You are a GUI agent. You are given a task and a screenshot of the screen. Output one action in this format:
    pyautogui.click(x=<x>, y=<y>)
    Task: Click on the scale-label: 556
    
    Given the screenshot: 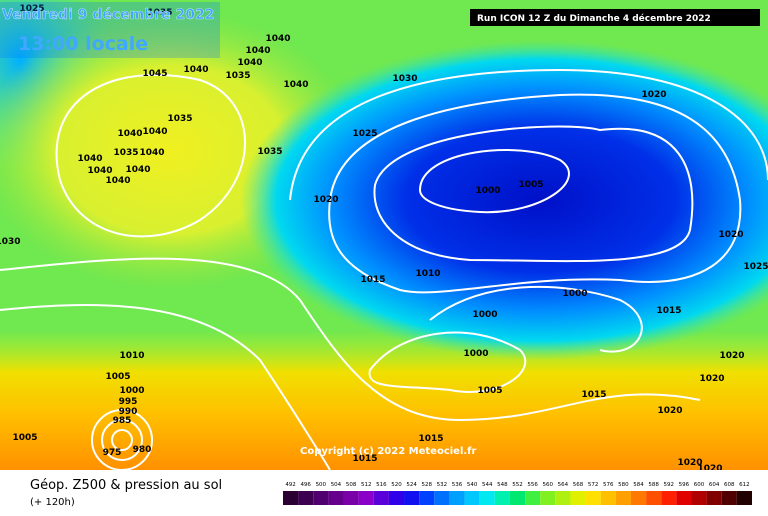 What is the action you would take?
    pyautogui.click(x=532, y=485)
    